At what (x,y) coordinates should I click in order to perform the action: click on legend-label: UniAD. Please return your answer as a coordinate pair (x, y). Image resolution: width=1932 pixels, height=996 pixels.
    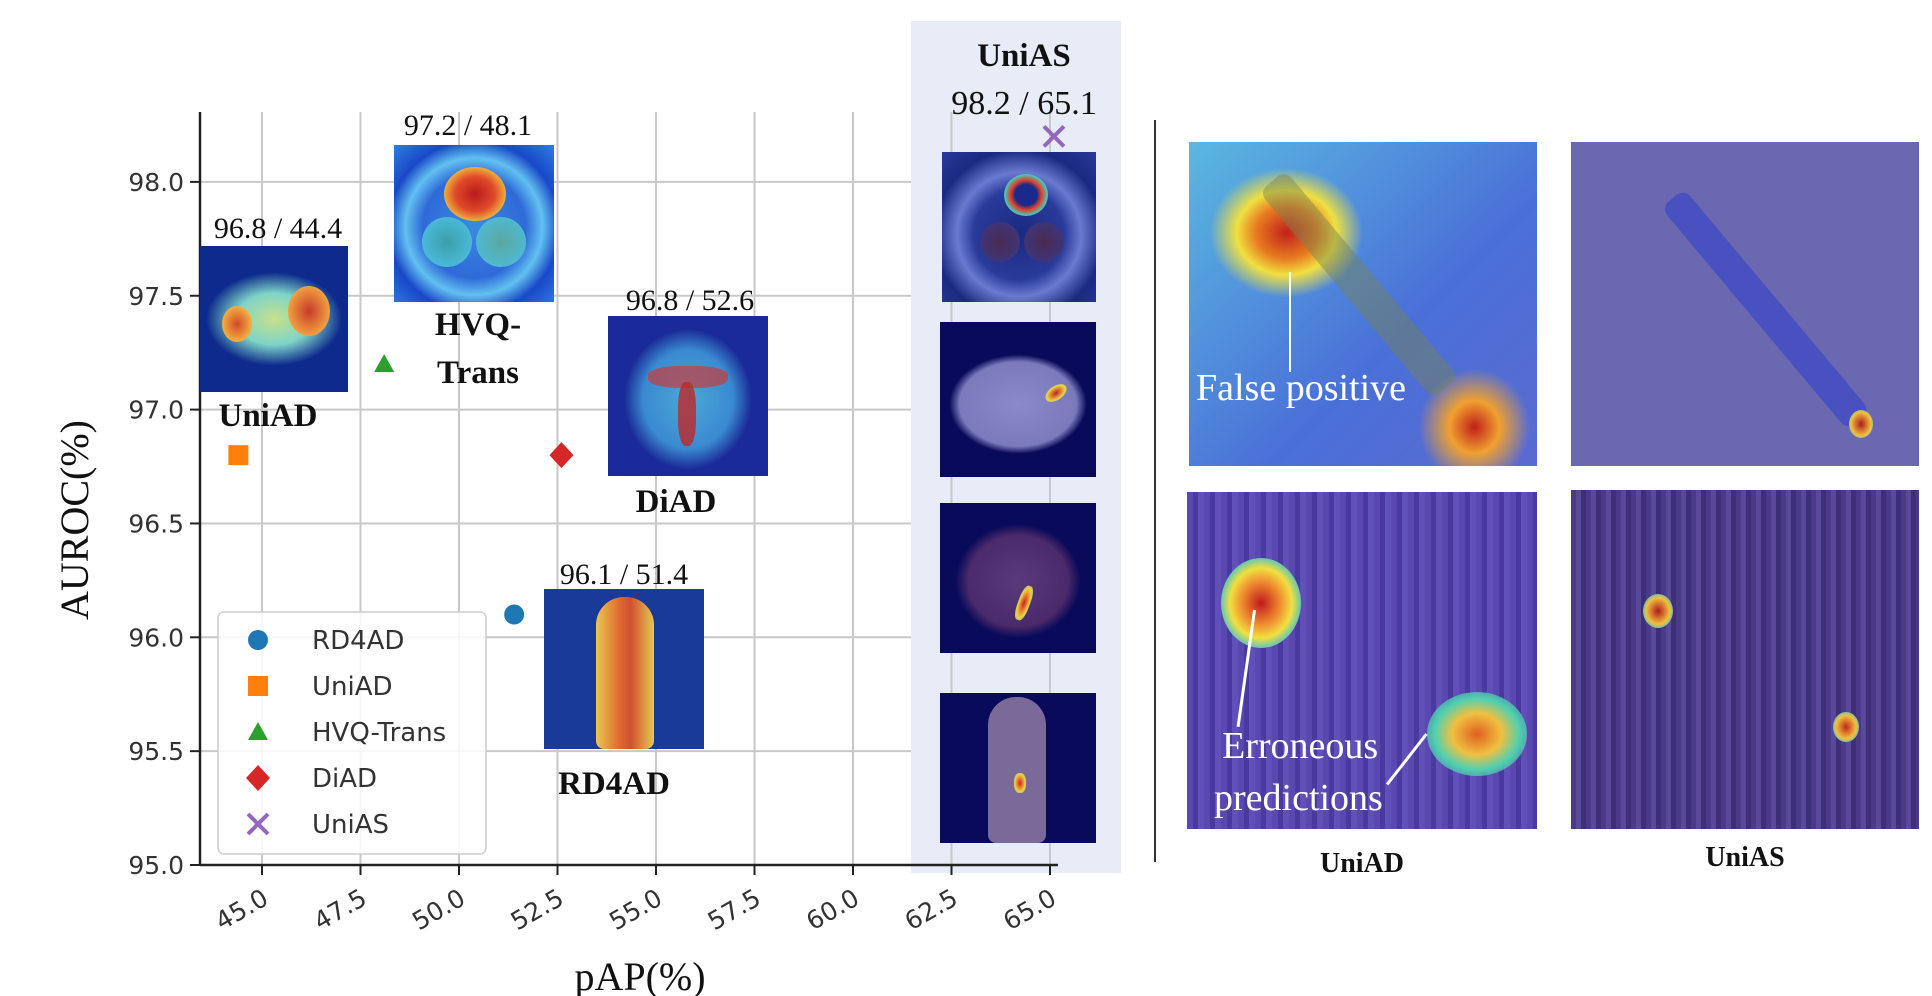
    Looking at the image, I should click on (352, 687).